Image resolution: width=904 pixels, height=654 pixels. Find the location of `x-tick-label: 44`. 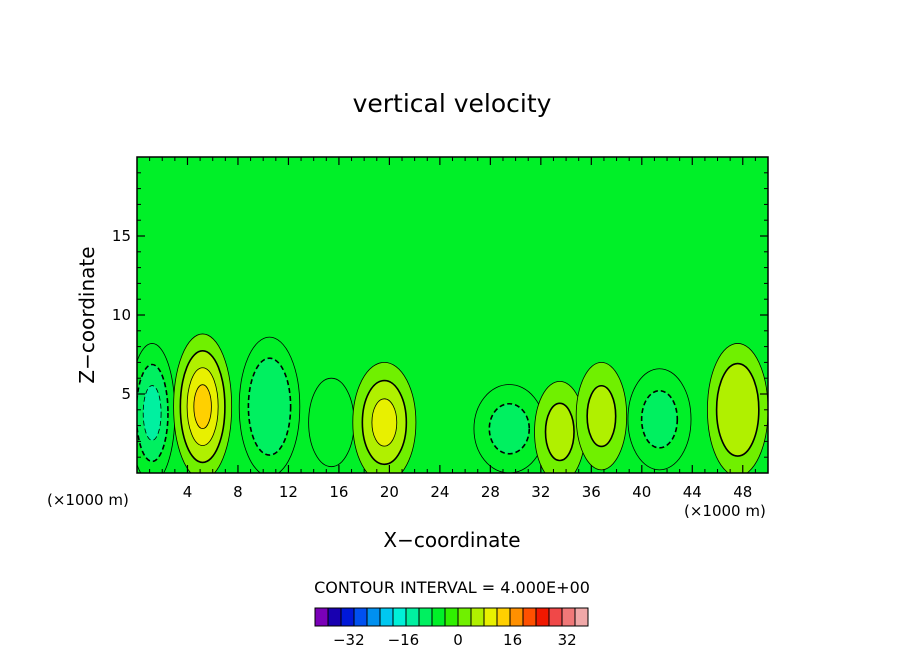

x-tick-label: 44 is located at coordinates (692, 492).